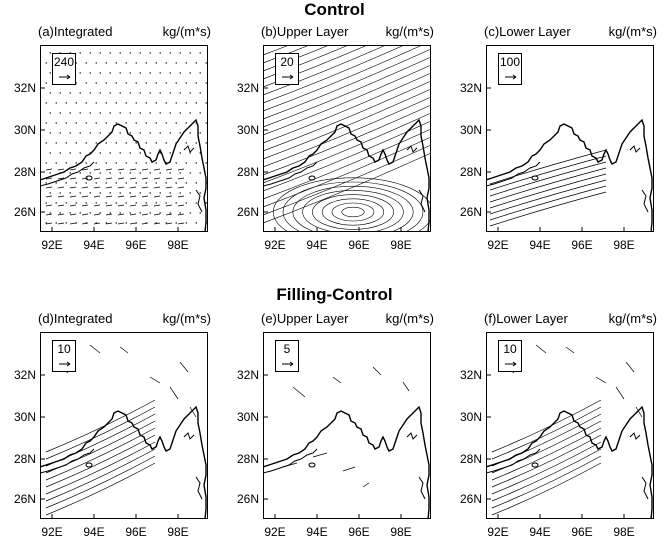 Image resolution: width=669 pixels, height=557 pixels. I want to click on lat-tick-label: 26N, so click(25, 212).